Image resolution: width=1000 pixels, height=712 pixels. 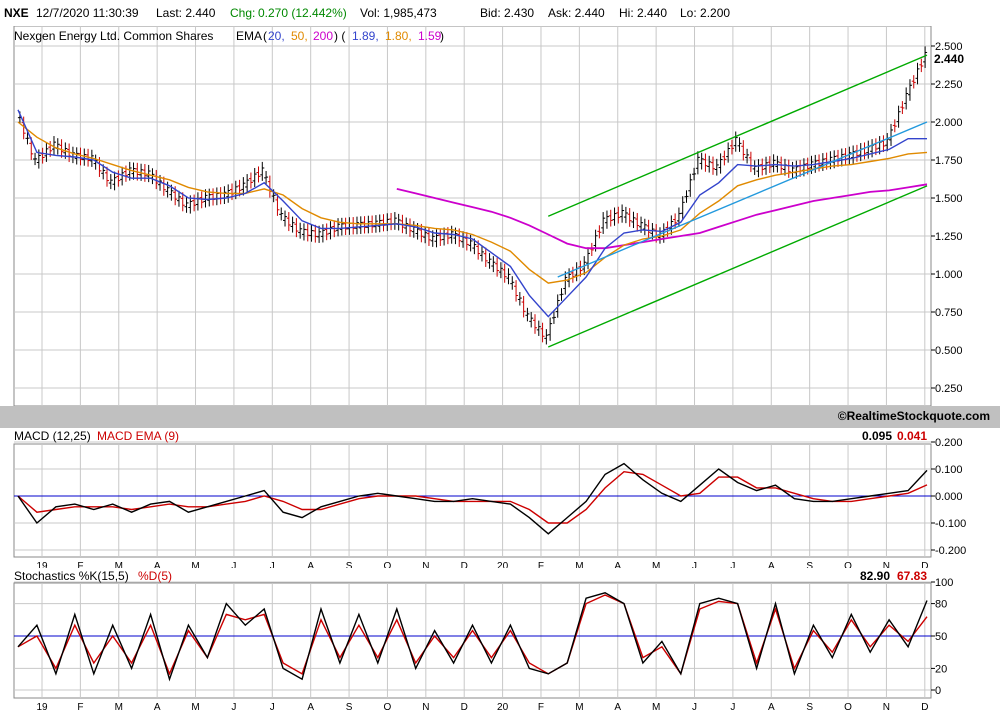 I want to click on ema50-period: 50,, so click(x=299, y=36).